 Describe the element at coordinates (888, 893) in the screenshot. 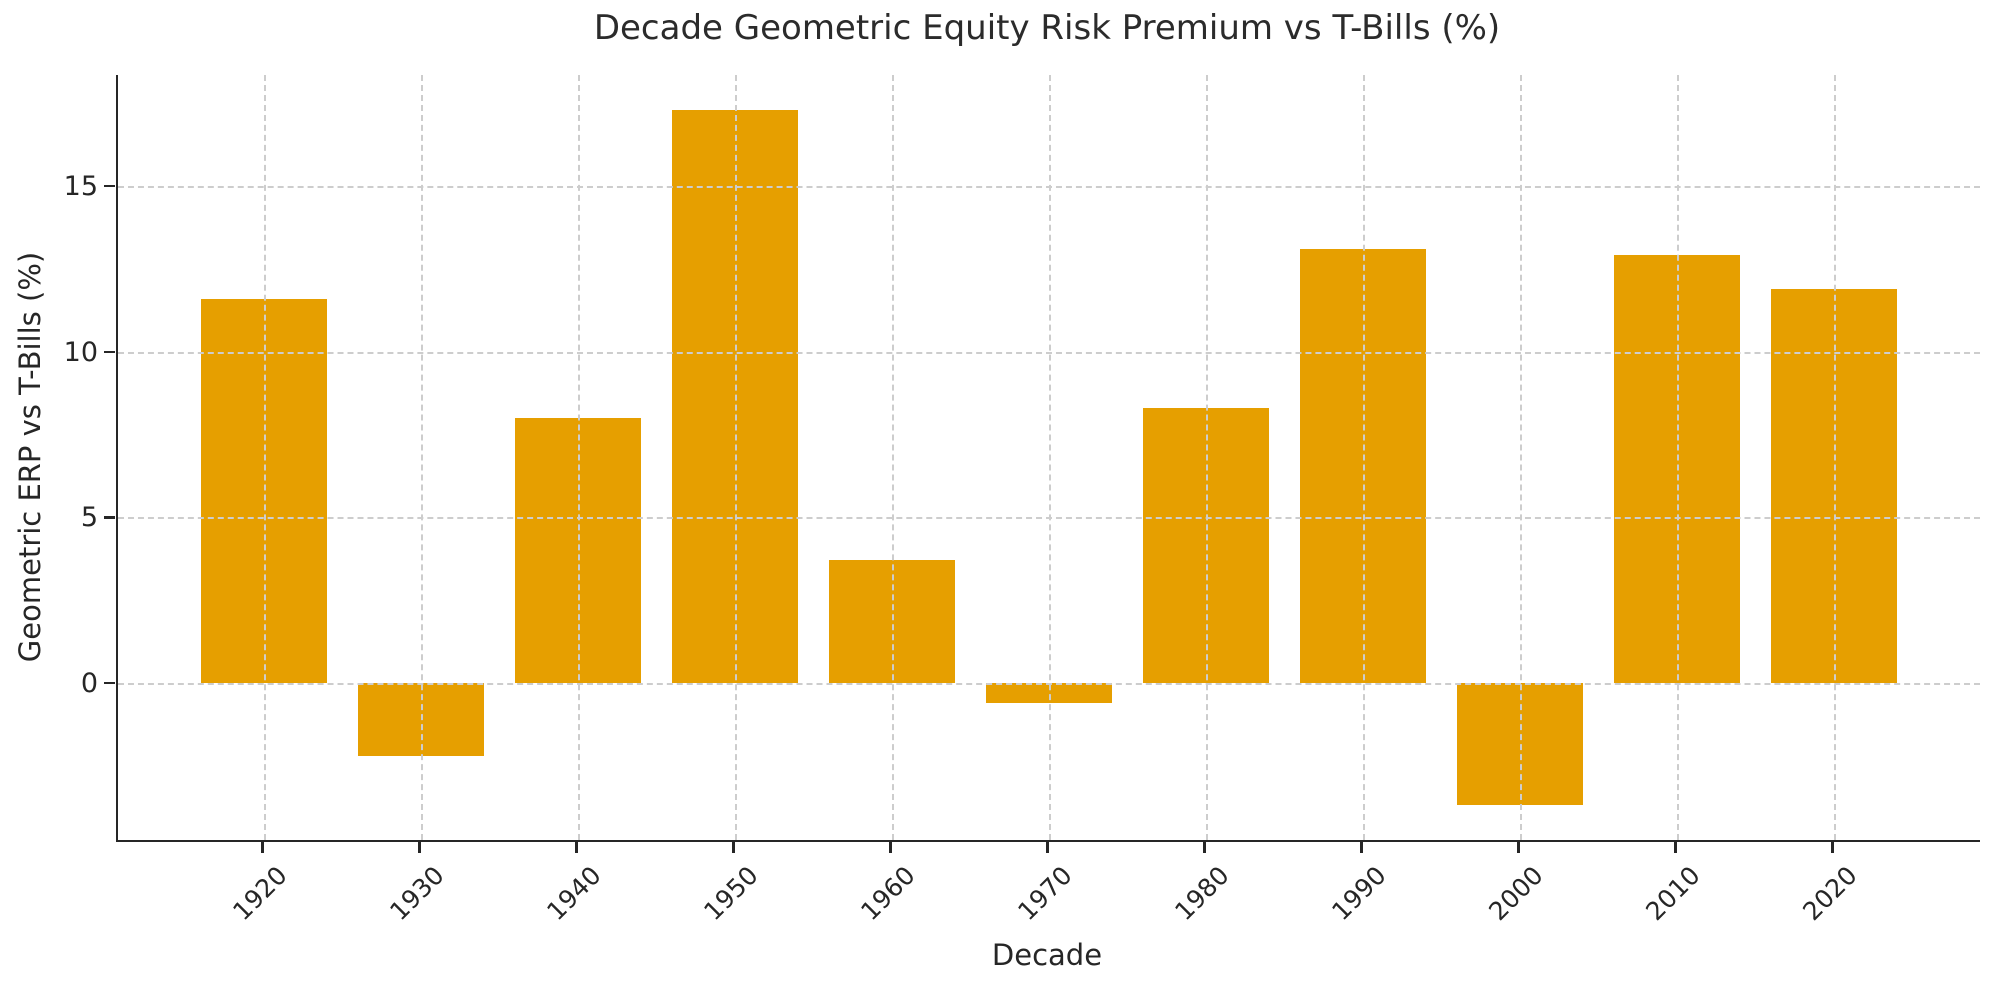

I see `x-tick-label-1960: 1960` at that location.